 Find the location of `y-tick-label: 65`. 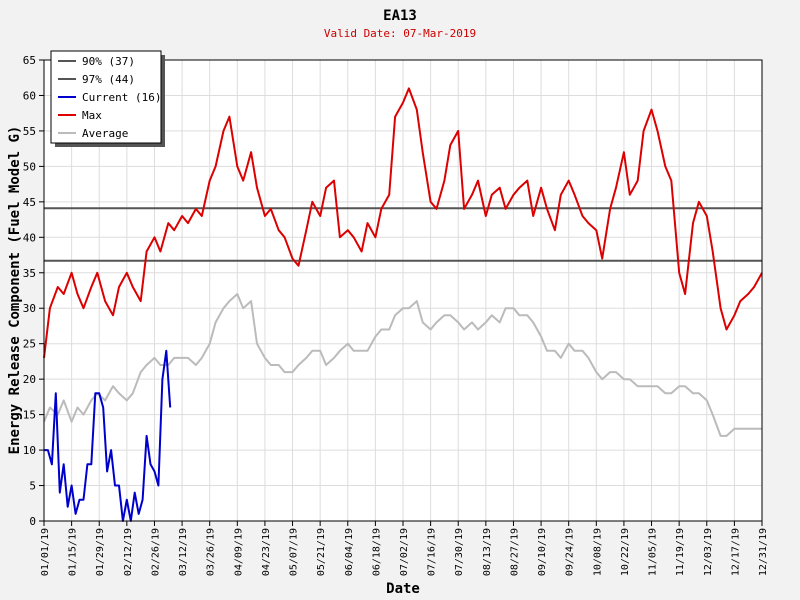

y-tick-label: 65 is located at coordinates (29, 60).